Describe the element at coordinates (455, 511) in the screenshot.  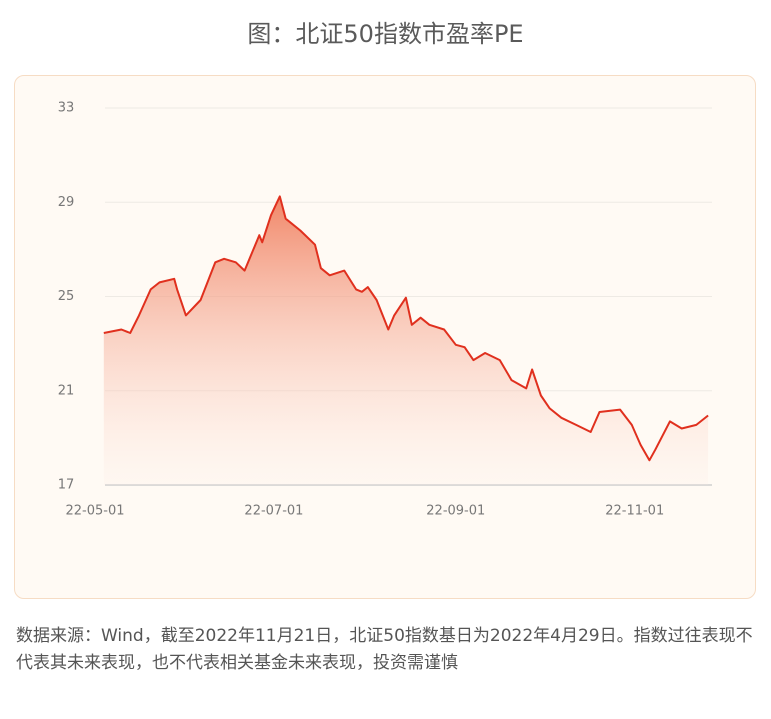
I see `x-tick-label: 22-09-01` at that location.